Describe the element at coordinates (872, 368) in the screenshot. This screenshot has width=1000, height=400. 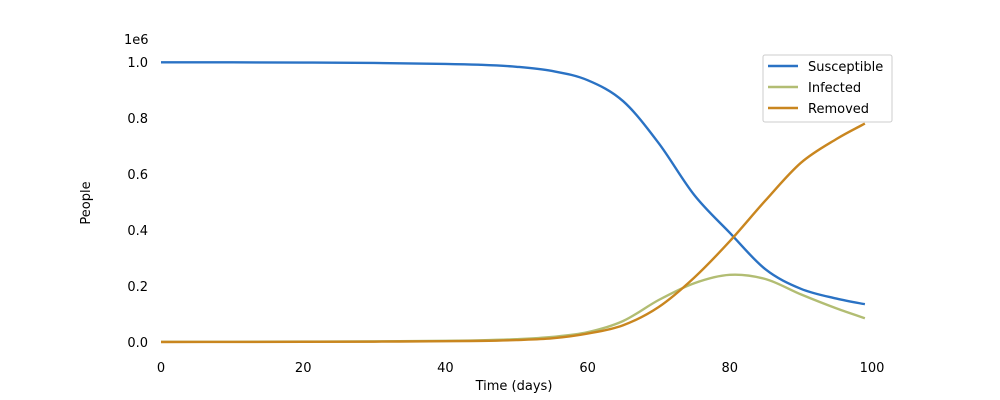
I see `x-tick-label: 100` at that location.